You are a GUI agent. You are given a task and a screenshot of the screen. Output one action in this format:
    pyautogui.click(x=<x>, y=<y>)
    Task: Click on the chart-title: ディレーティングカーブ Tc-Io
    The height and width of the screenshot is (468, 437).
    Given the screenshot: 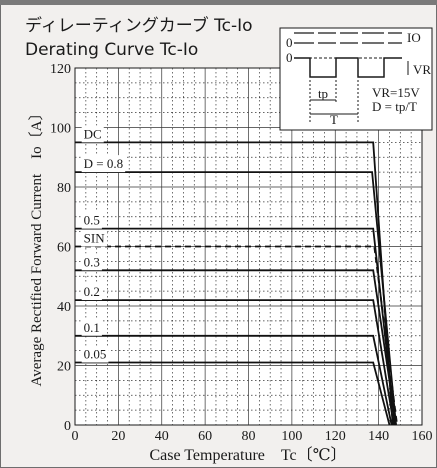 What is the action you would take?
    pyautogui.click(x=139, y=25)
    